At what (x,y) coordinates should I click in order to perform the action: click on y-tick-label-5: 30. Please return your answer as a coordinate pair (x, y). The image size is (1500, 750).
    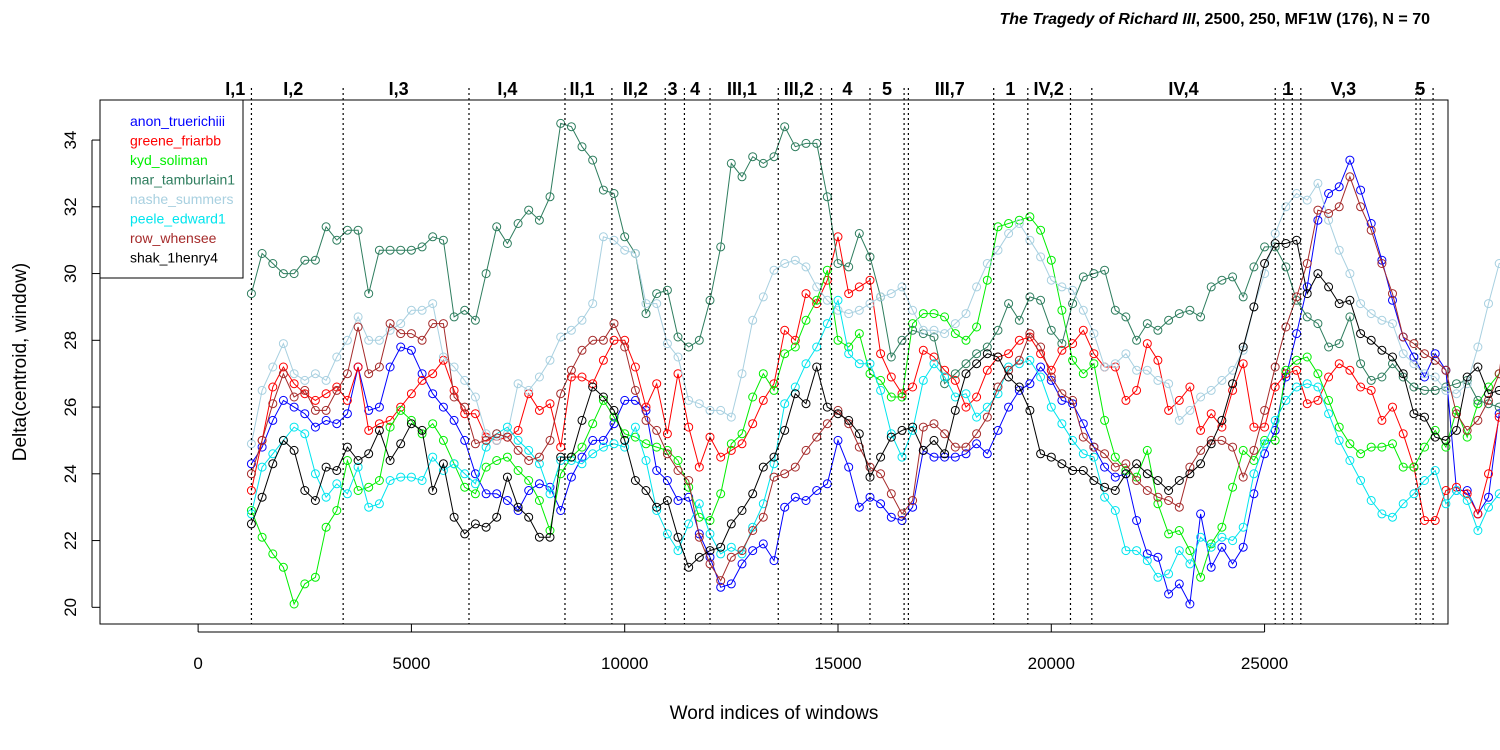
    Looking at the image, I should click on (70, 273).